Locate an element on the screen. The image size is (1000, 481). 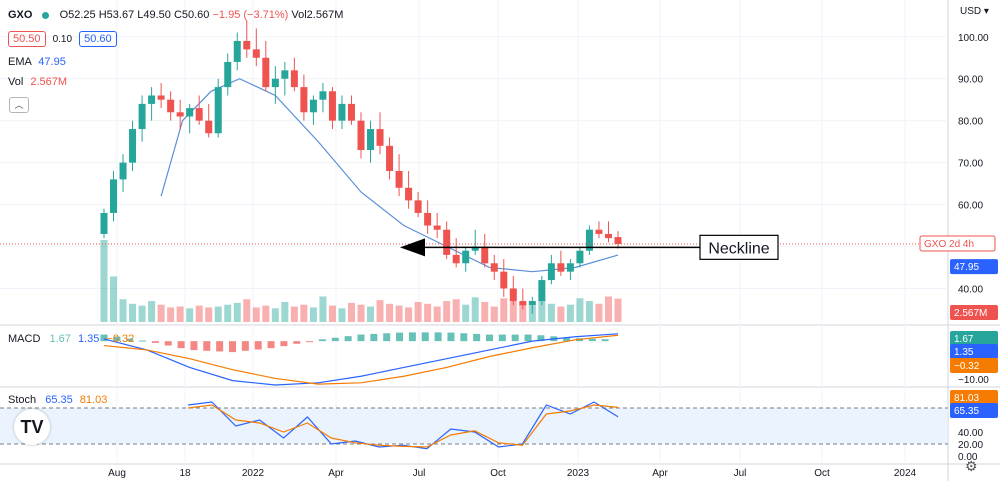
bid-ask-row: 50.50 0.10 50.60 is located at coordinates (62, 39).